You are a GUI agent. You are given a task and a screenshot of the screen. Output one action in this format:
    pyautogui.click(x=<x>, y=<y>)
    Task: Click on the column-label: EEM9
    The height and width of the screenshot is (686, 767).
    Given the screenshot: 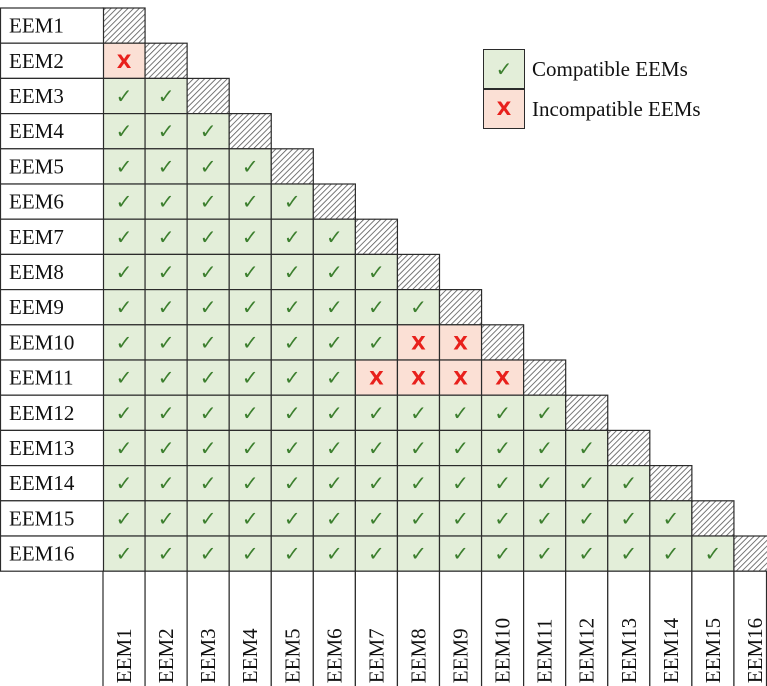 What is the action you would take?
    pyautogui.click(x=461, y=655)
    